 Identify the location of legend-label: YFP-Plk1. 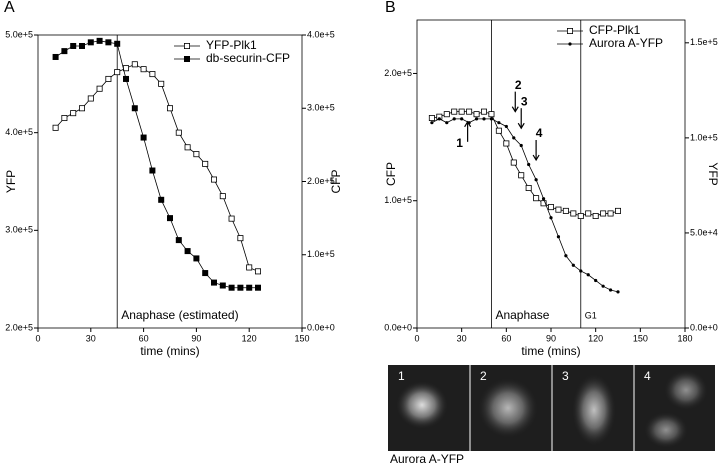
(231, 45).